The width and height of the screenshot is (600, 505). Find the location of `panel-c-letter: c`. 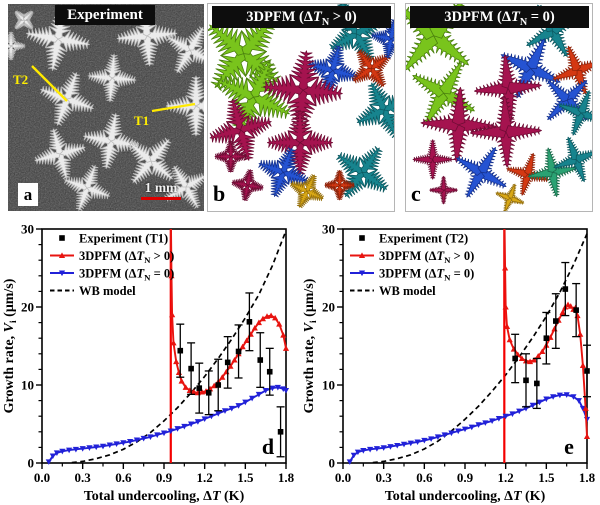

panel-c-letter: c is located at coordinates (416, 193).